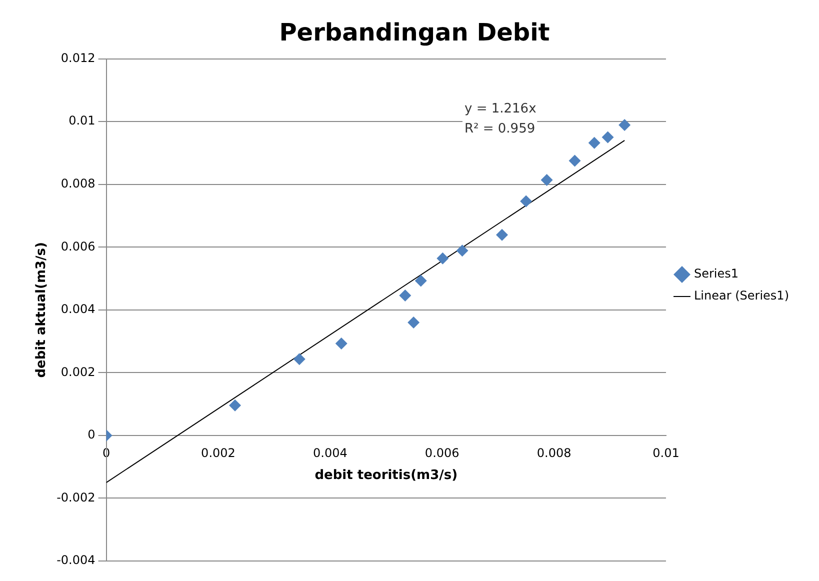 This screenshot has height=581, width=819. What do you see at coordinates (442, 453) in the screenshot?
I see `x-tick-label: 0.006` at bounding box center [442, 453].